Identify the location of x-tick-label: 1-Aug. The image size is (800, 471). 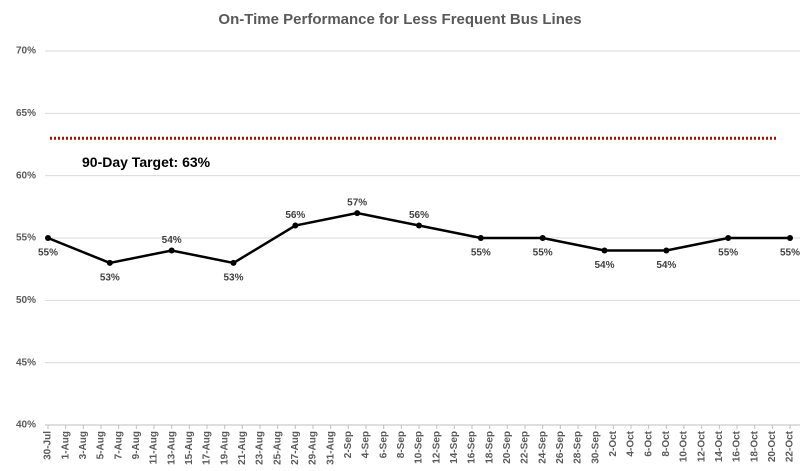
(65, 445).